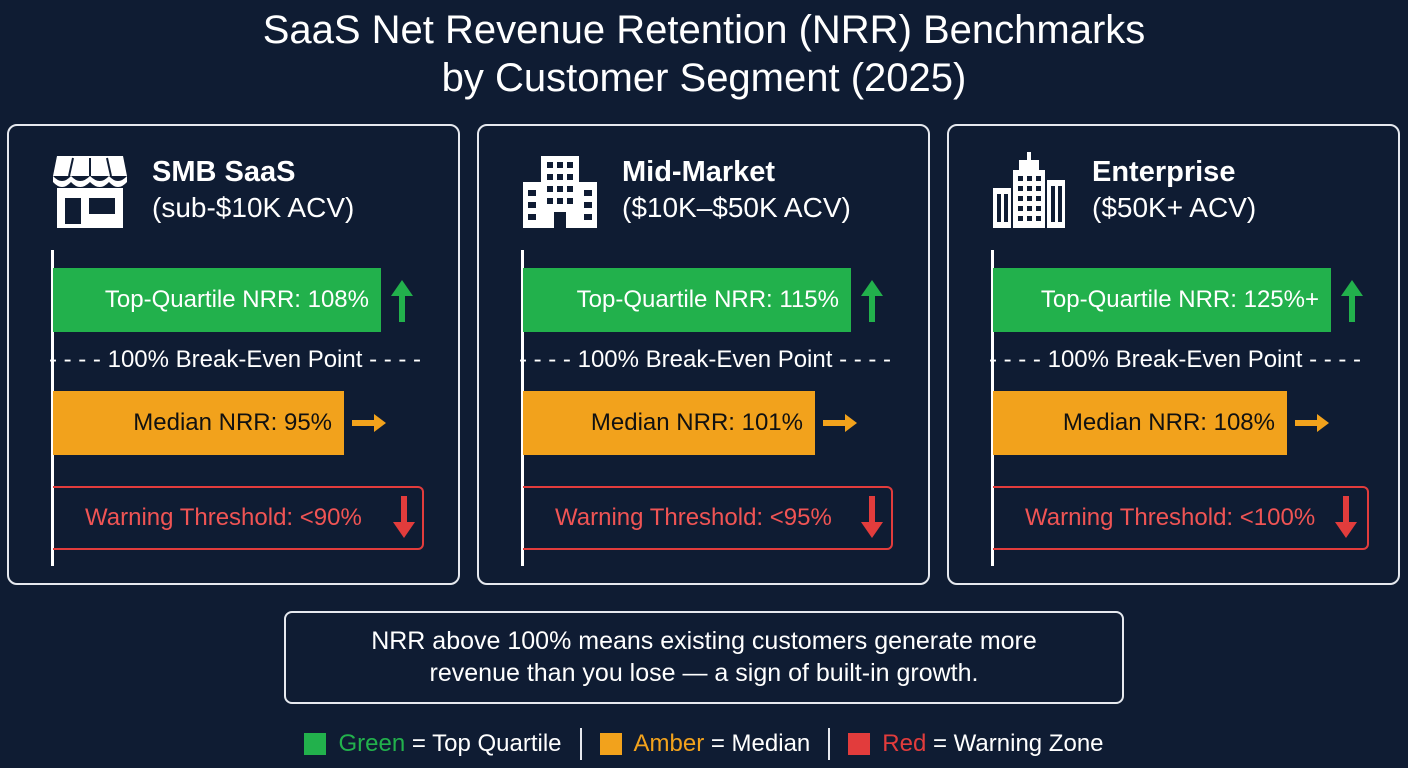 The width and height of the screenshot is (1408, 768). What do you see at coordinates (1162, 300) in the screenshot?
I see `top-quartile-bar: Top-Quartile NRR: 125%+` at bounding box center [1162, 300].